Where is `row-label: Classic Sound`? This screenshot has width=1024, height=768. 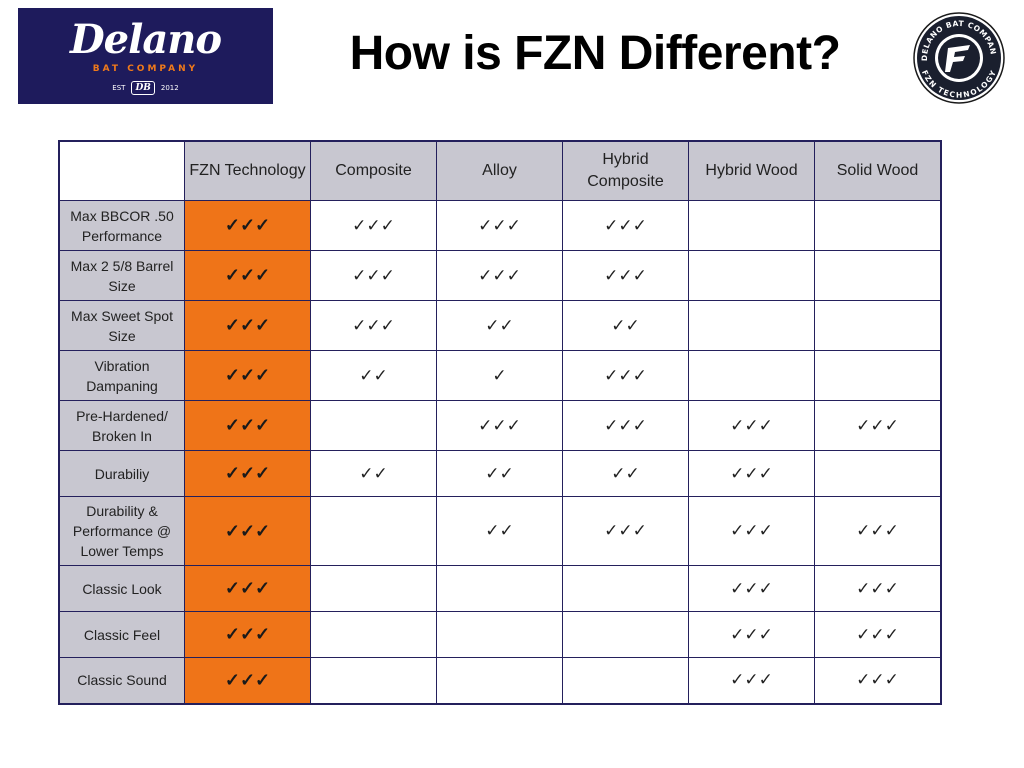
row-label: Classic Sound is located at coordinates (121, 680).